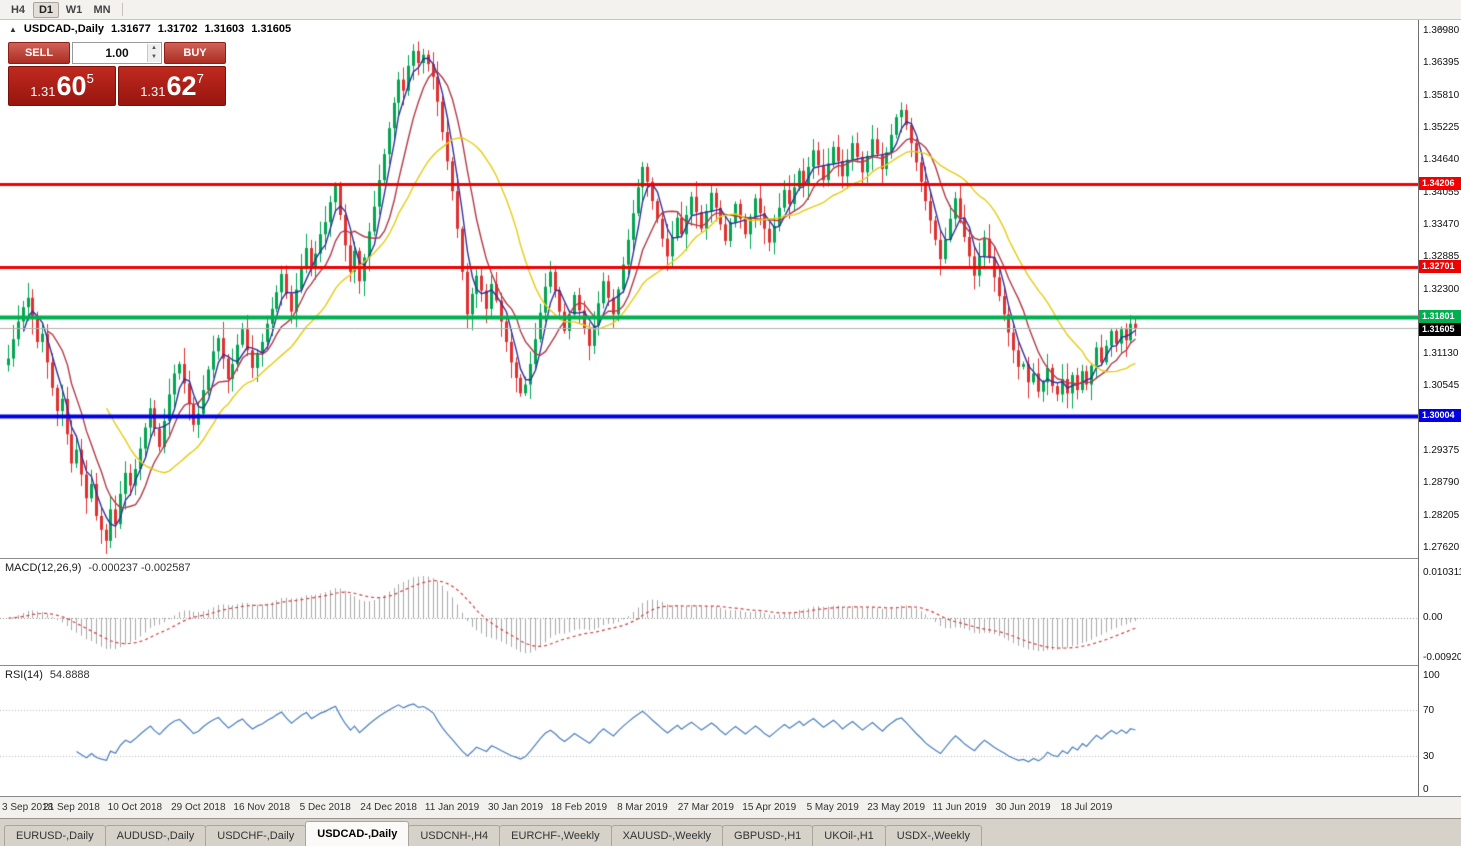  What do you see at coordinates (63, 29) in the screenshot?
I see `chart-symbol-label: USDCAD-,Daily` at bounding box center [63, 29].